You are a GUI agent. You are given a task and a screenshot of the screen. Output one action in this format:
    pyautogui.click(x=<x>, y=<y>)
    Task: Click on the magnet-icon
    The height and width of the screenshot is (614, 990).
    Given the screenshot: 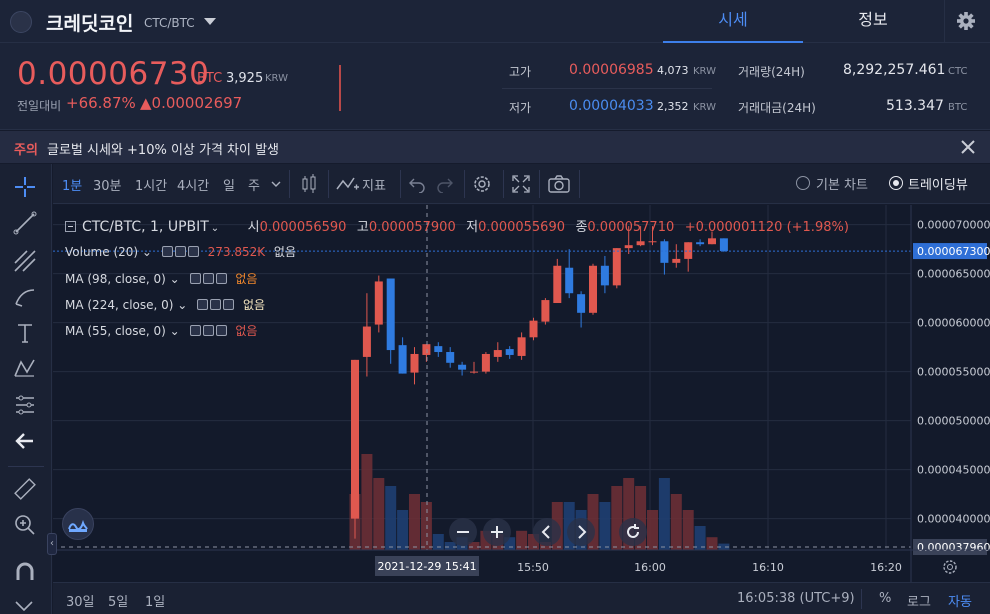 What is the action you would take?
    pyautogui.click(x=25, y=573)
    